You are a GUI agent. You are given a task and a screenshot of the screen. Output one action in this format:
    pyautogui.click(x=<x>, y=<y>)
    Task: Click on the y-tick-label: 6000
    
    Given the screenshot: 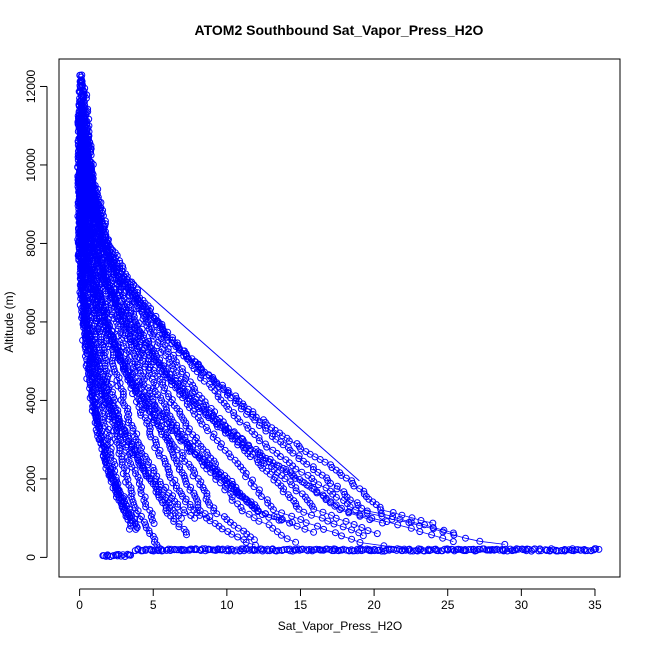 What is the action you would take?
    pyautogui.click(x=31, y=321)
    